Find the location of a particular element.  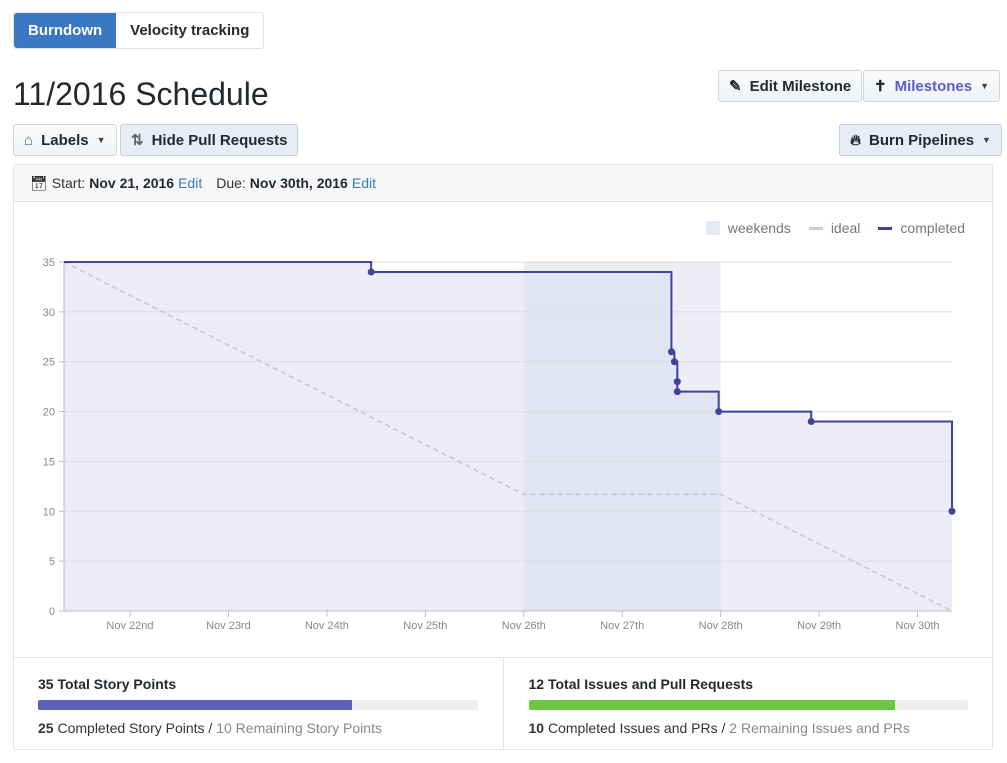

x-tick-label: Nov 22nd is located at coordinates (129, 626).